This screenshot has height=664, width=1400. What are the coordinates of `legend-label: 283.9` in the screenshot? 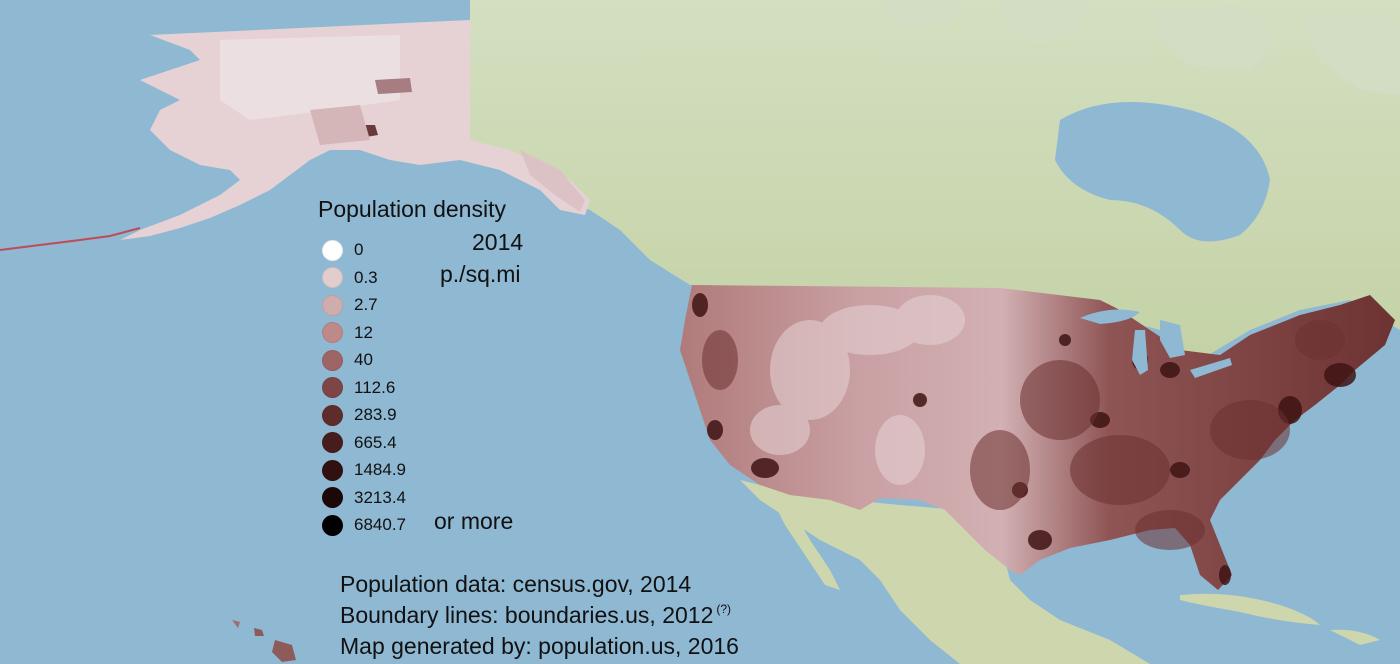 It's located at (375, 414).